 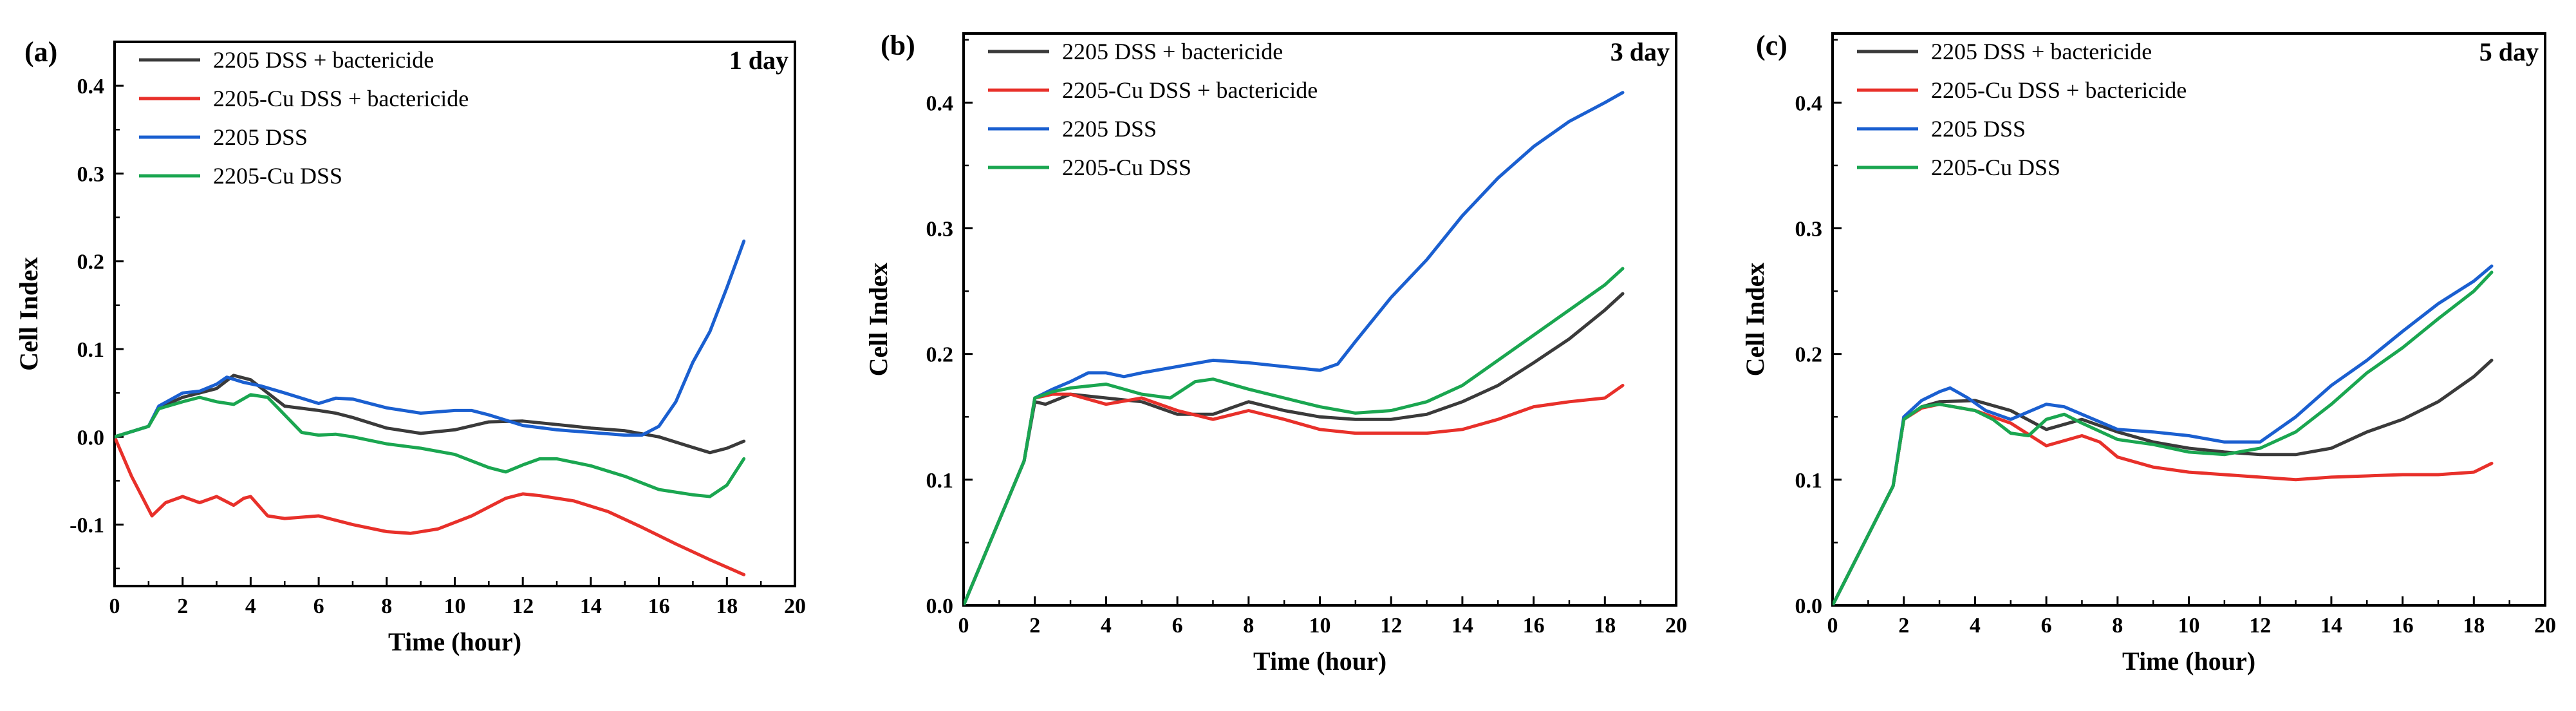 What do you see at coordinates (1640, 51) in the screenshot?
I see `day-label: 3 day` at bounding box center [1640, 51].